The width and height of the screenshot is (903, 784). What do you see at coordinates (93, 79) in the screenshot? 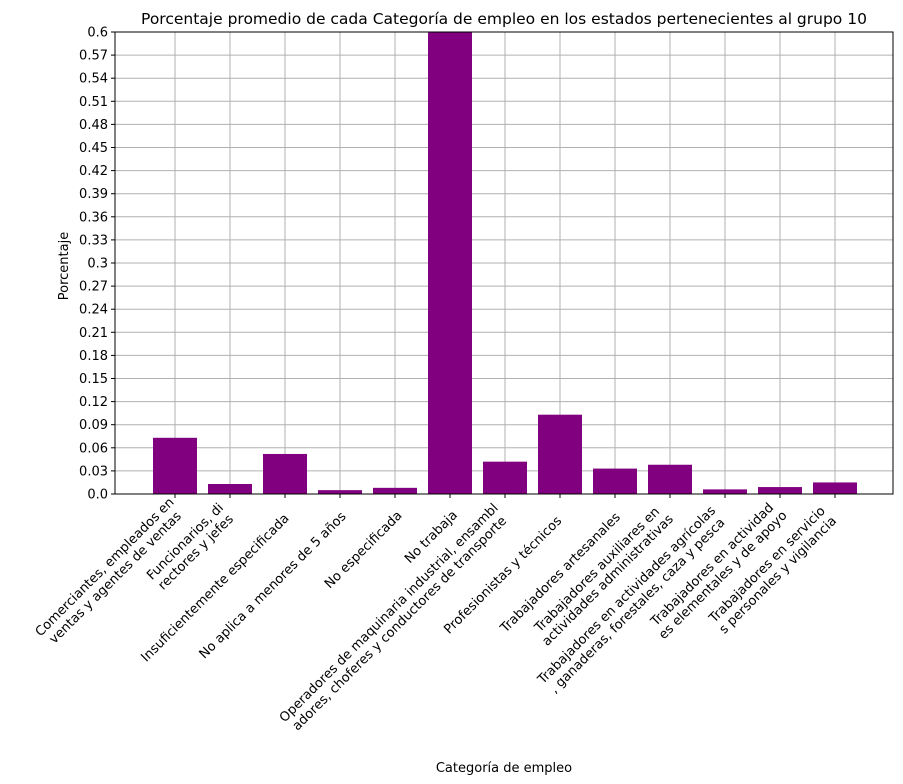
I see `y-tick-label: 0.54` at bounding box center [93, 79].